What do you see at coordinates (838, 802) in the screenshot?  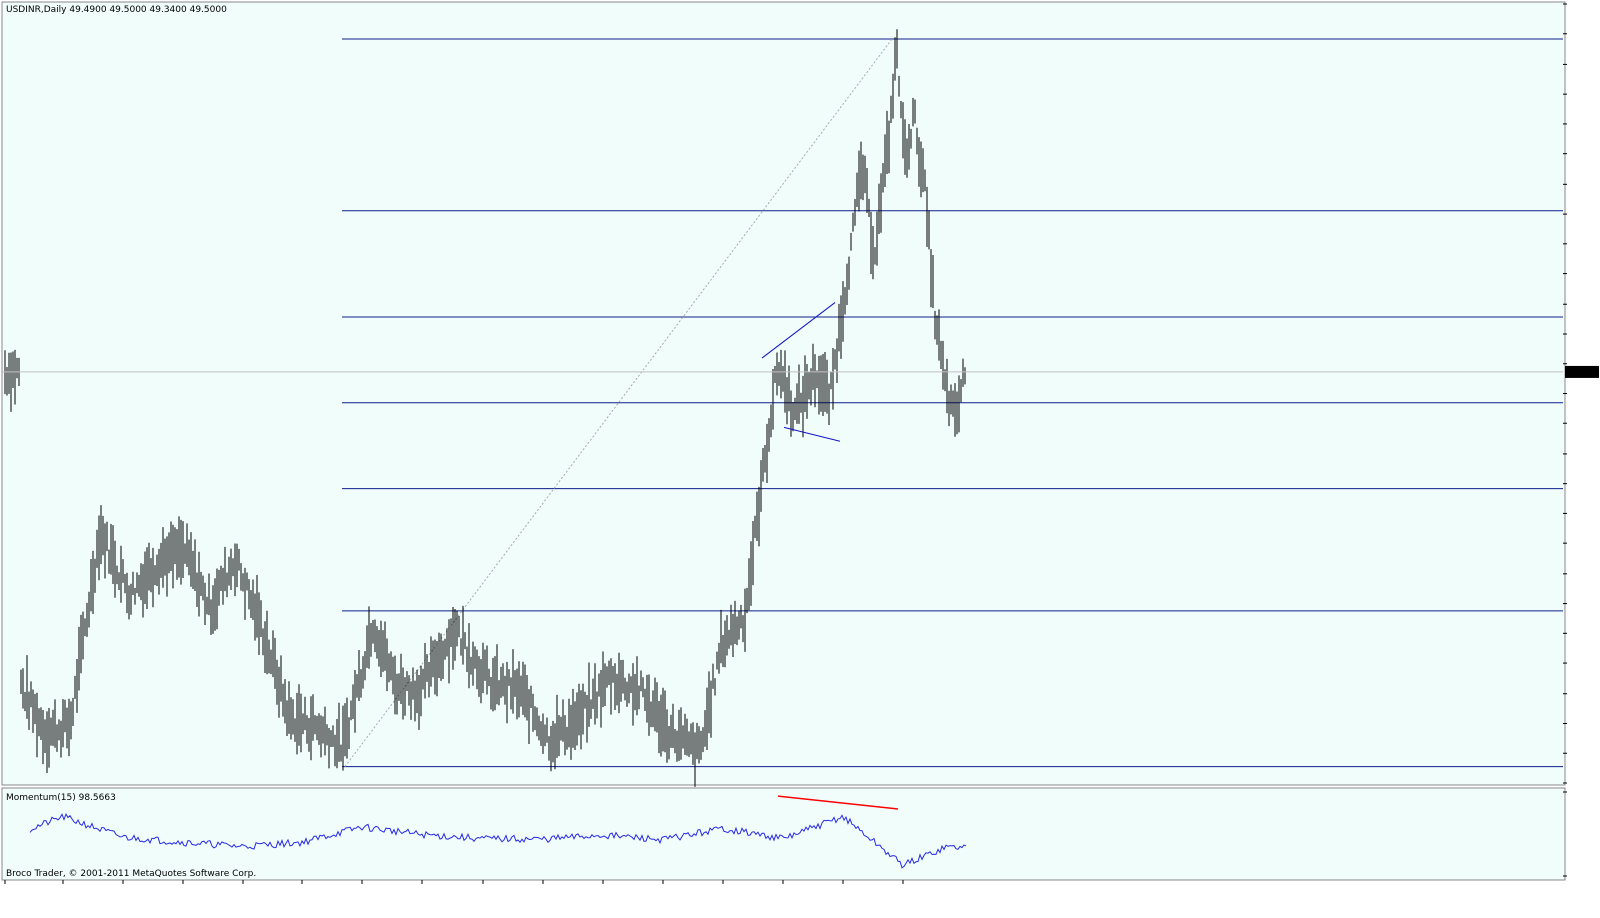 I see `divergence-line` at bounding box center [838, 802].